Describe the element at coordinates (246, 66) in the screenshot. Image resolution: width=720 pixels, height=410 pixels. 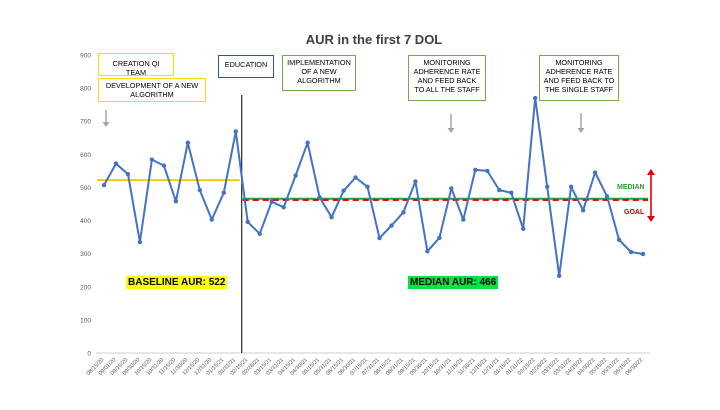
I see `annotation-education: EDUCATION` at that location.